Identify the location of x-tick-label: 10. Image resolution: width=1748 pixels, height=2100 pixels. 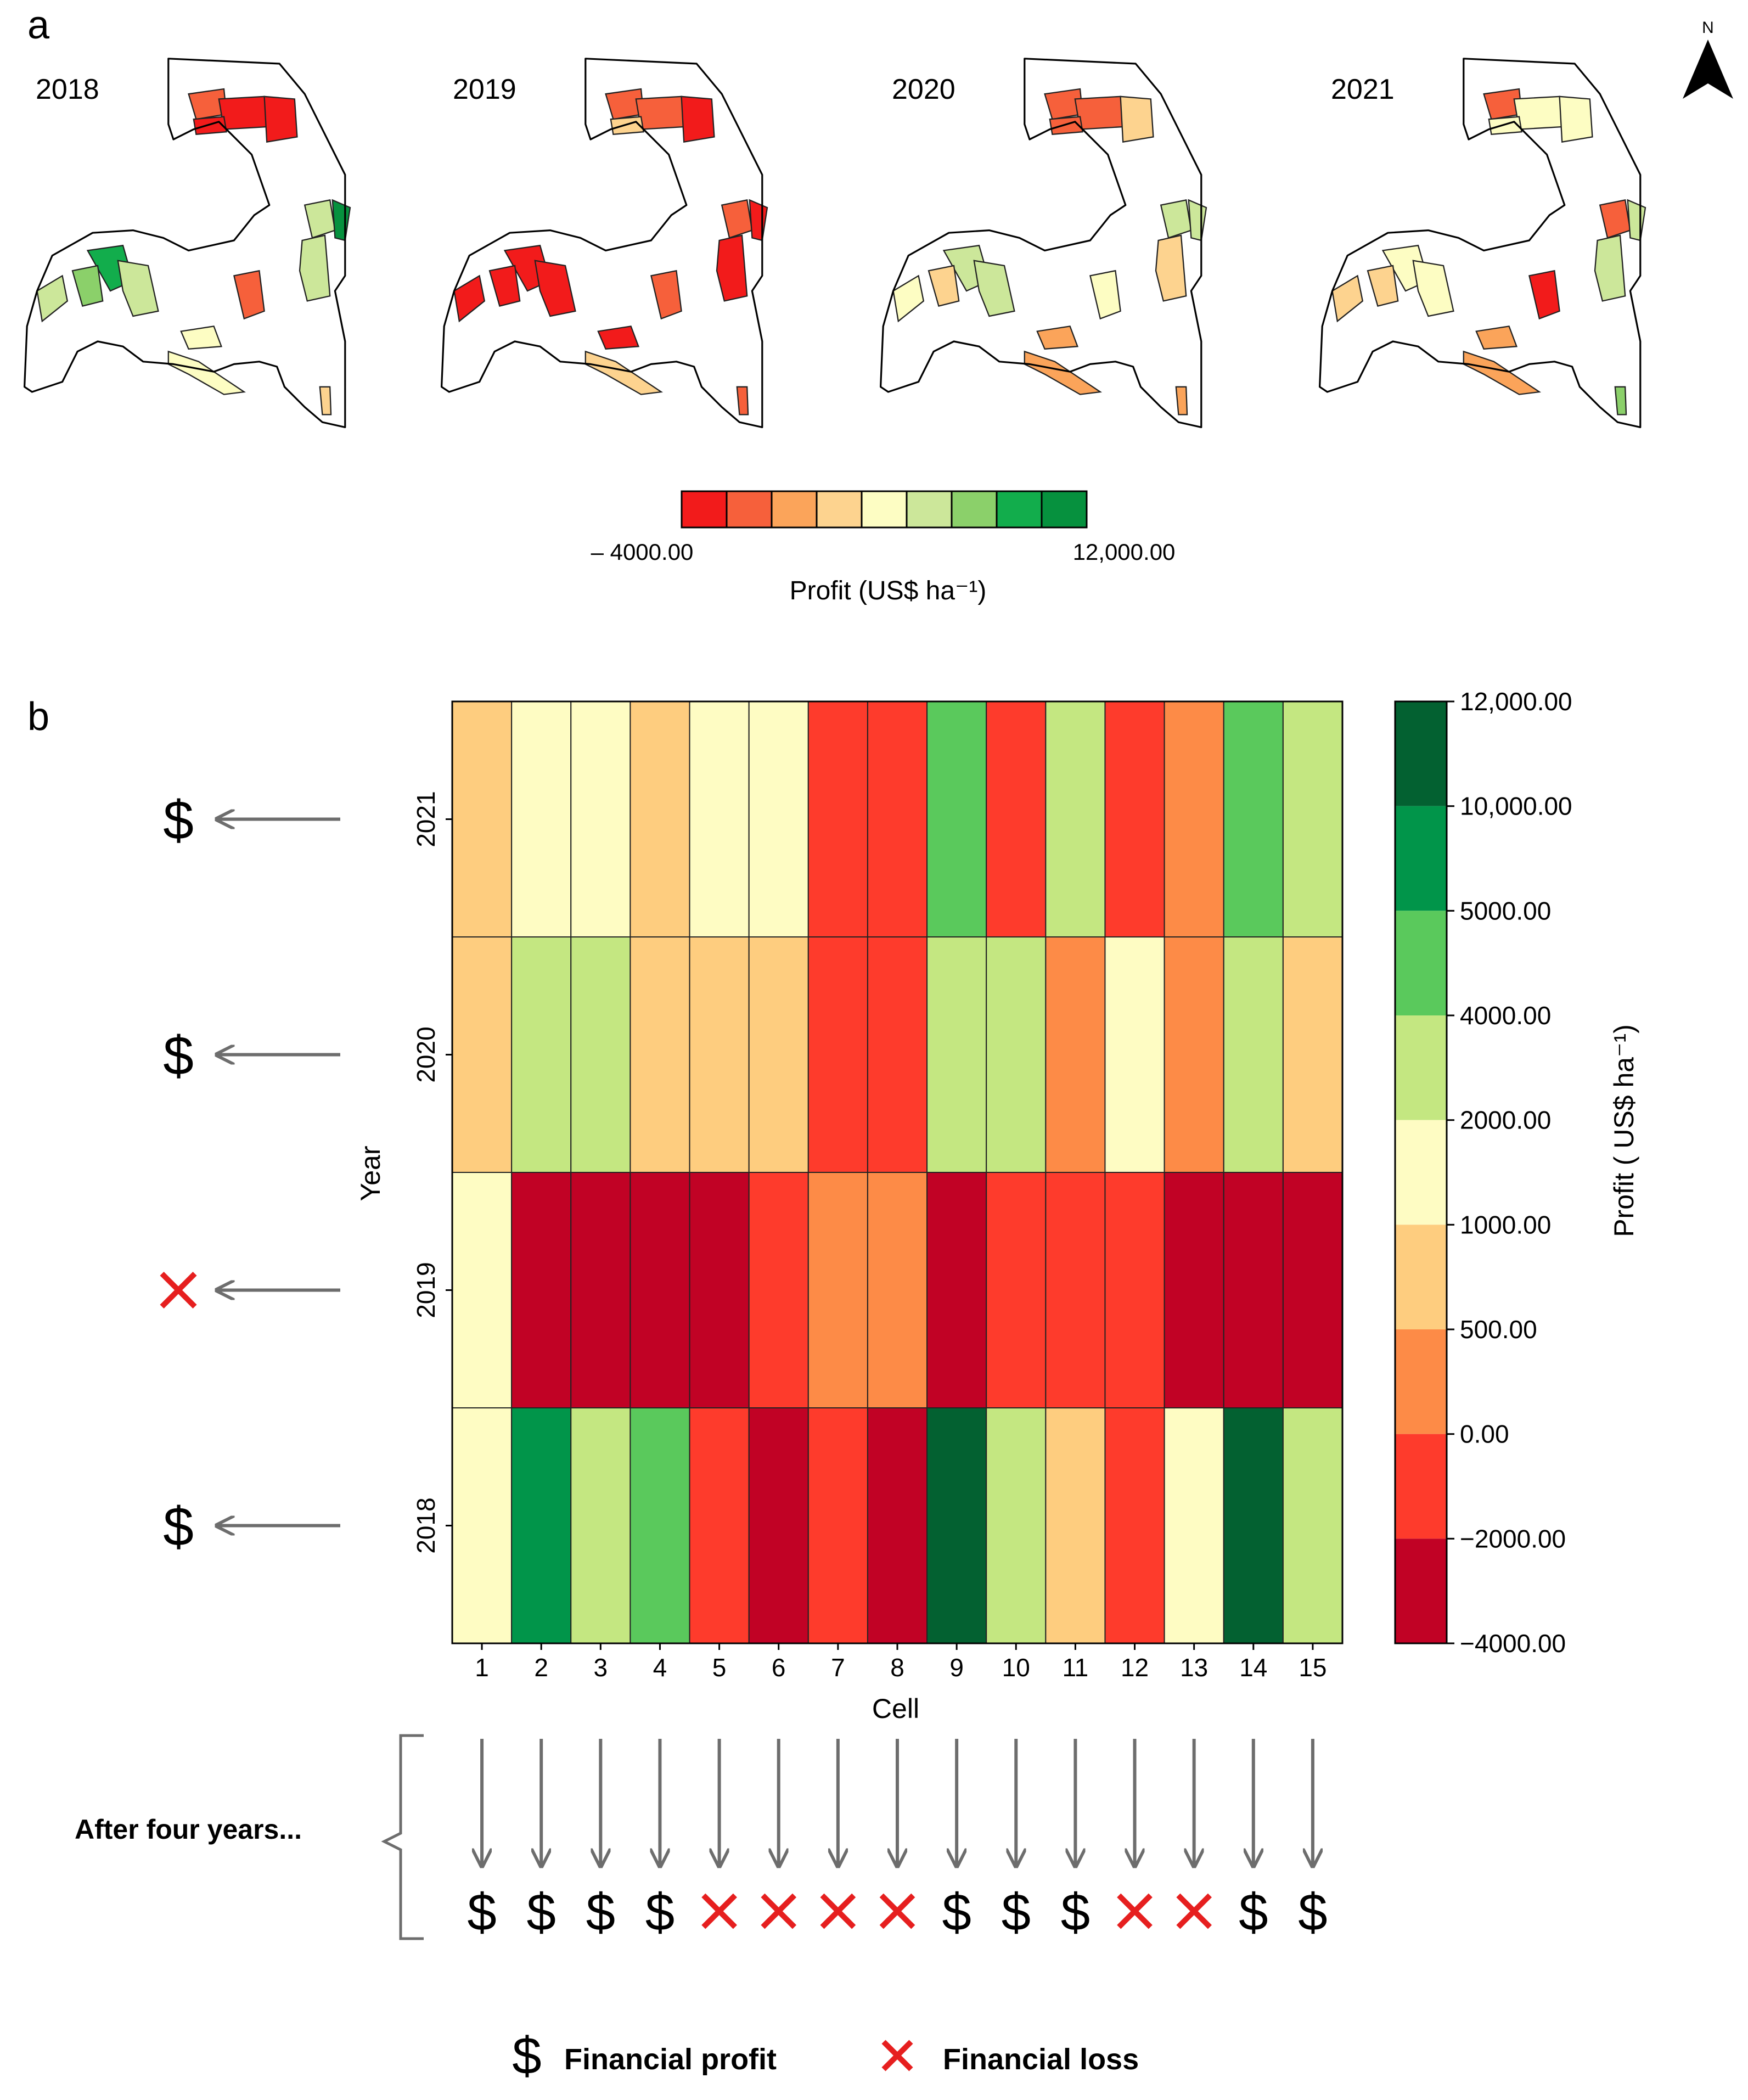
(1016, 1667).